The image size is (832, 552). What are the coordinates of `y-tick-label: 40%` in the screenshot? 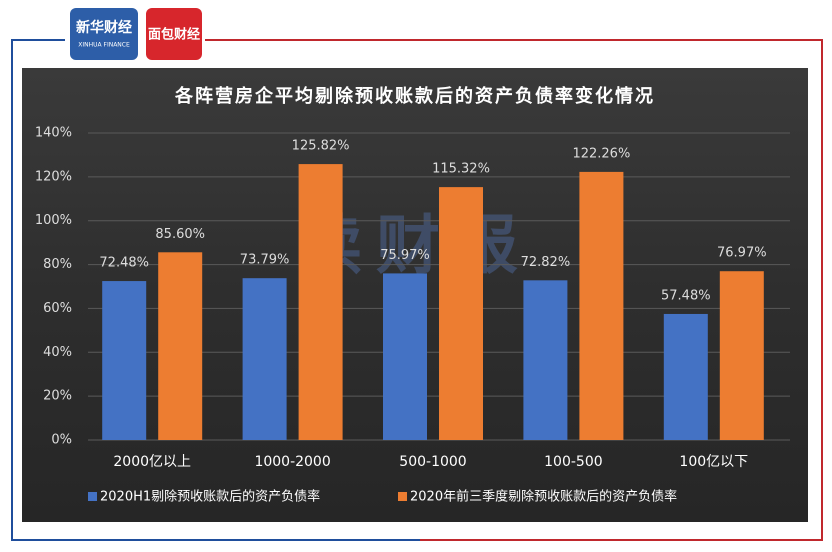 It's located at (57, 352).